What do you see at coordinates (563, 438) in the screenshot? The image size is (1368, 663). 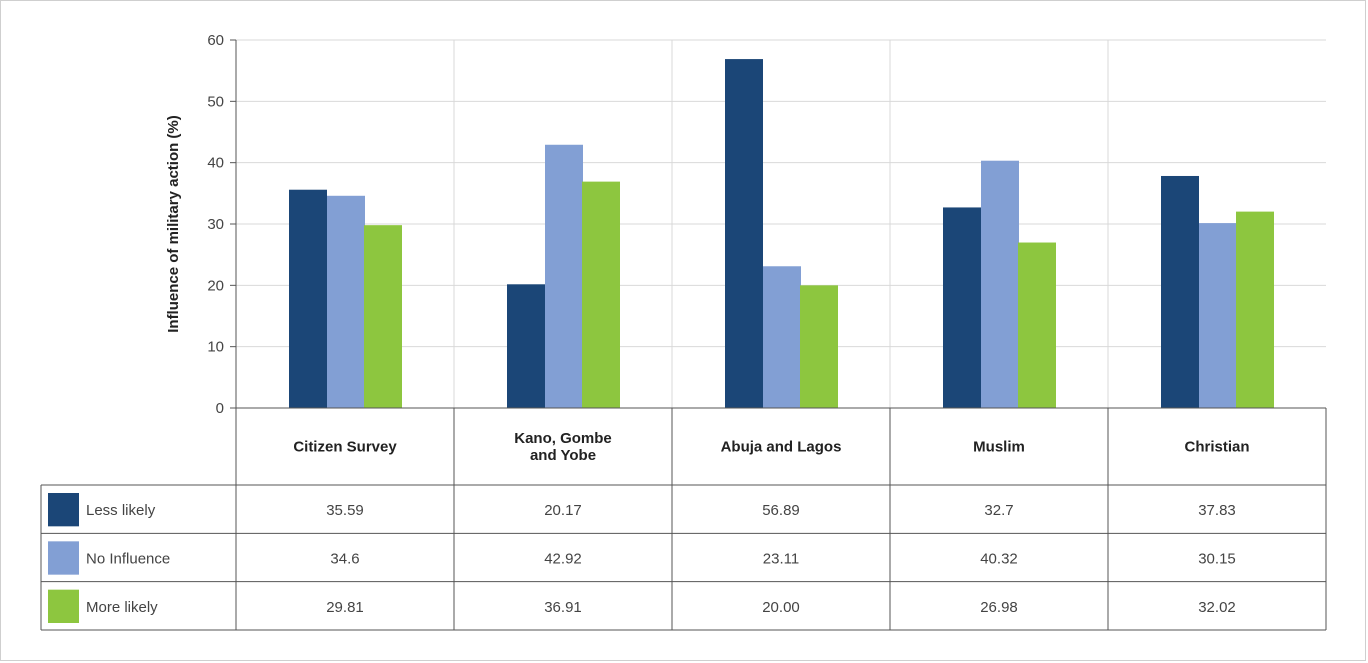 I see `category-label: Kano, Gombe` at bounding box center [563, 438].